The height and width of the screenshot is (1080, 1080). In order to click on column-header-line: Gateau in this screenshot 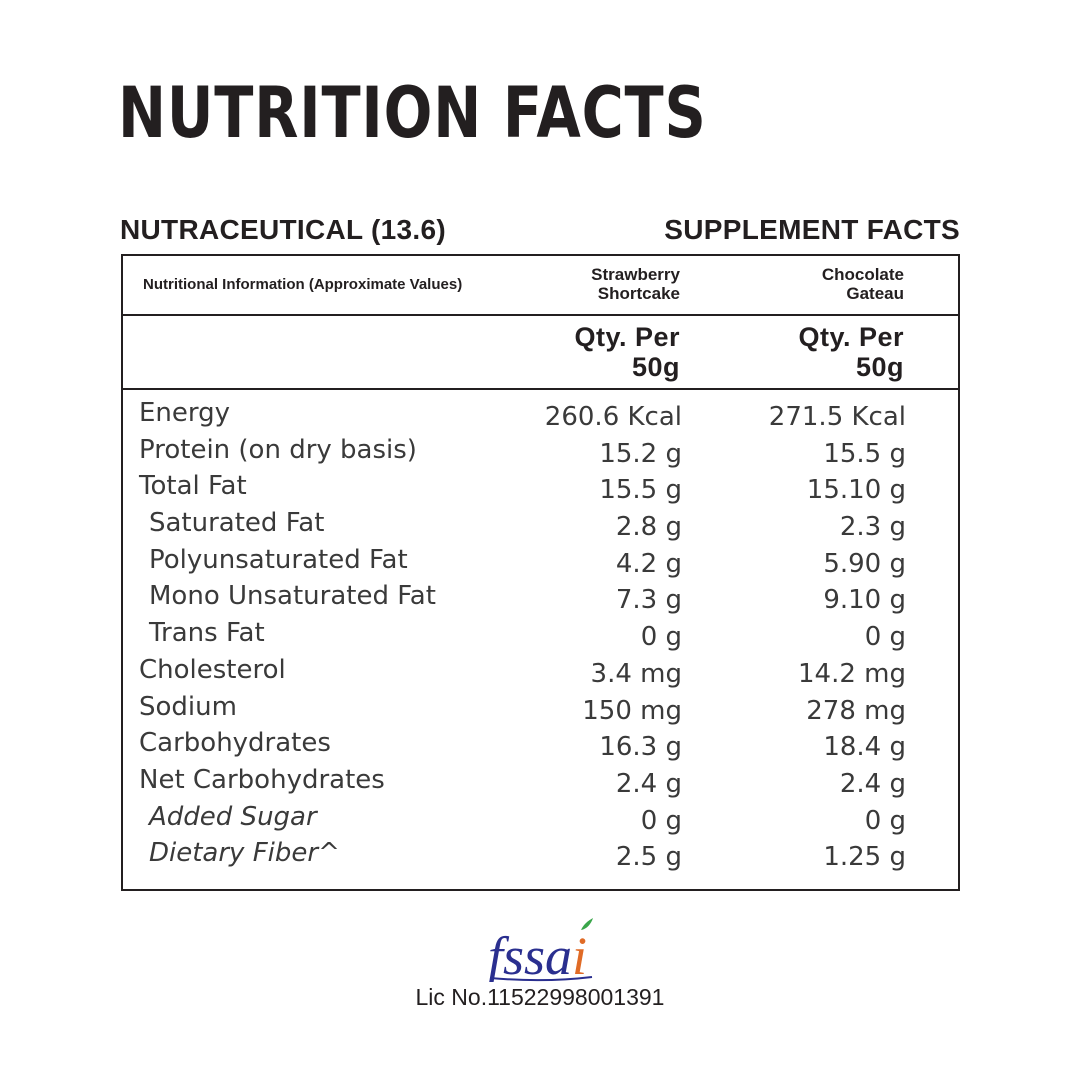, I will do `click(875, 293)`.